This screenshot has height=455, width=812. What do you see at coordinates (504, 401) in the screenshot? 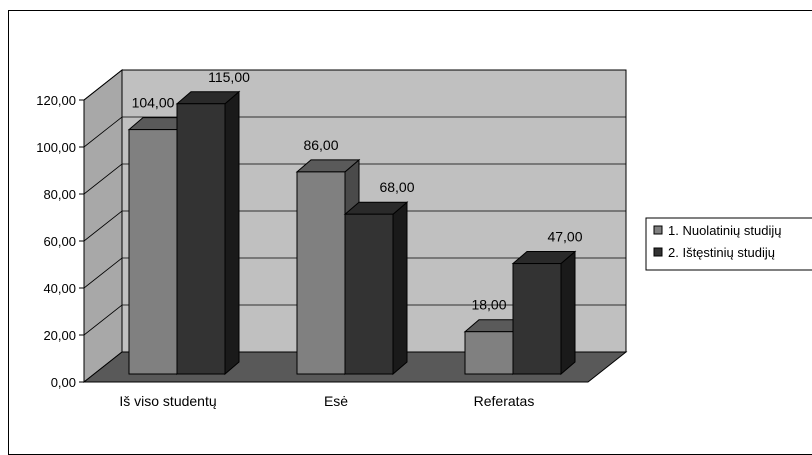
I see `x-category-label: Referatas` at bounding box center [504, 401].